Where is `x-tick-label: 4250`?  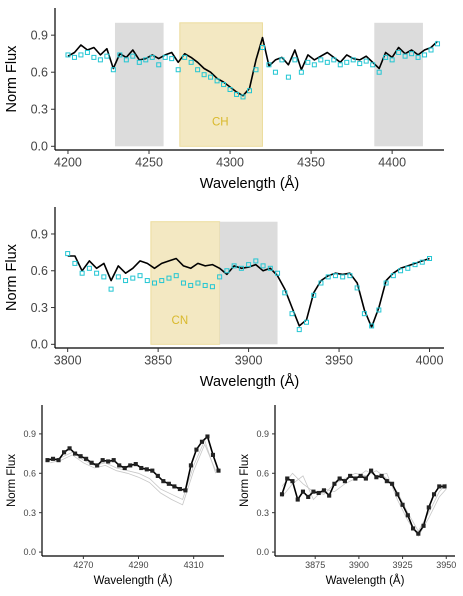
x-tick-label: 4250 is located at coordinates (149, 163).